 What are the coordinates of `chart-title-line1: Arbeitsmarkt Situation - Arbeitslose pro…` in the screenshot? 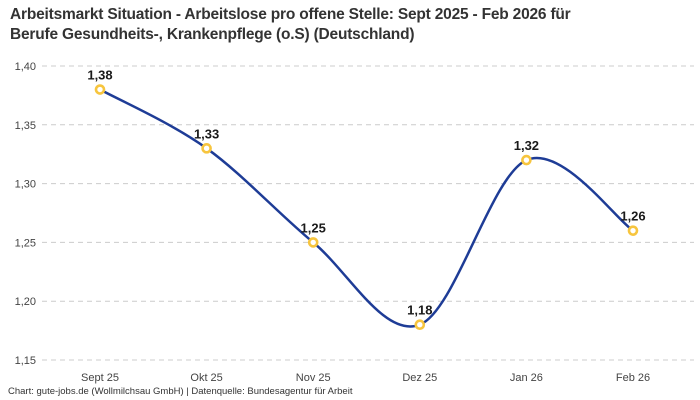 It's located at (290, 14).